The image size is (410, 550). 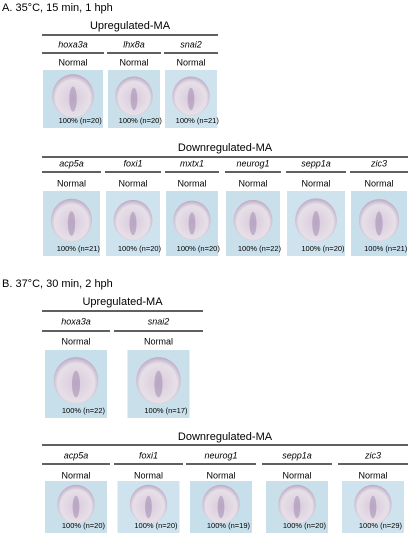 I want to click on percentage-label: 100% (n=29), so click(x=381, y=525).